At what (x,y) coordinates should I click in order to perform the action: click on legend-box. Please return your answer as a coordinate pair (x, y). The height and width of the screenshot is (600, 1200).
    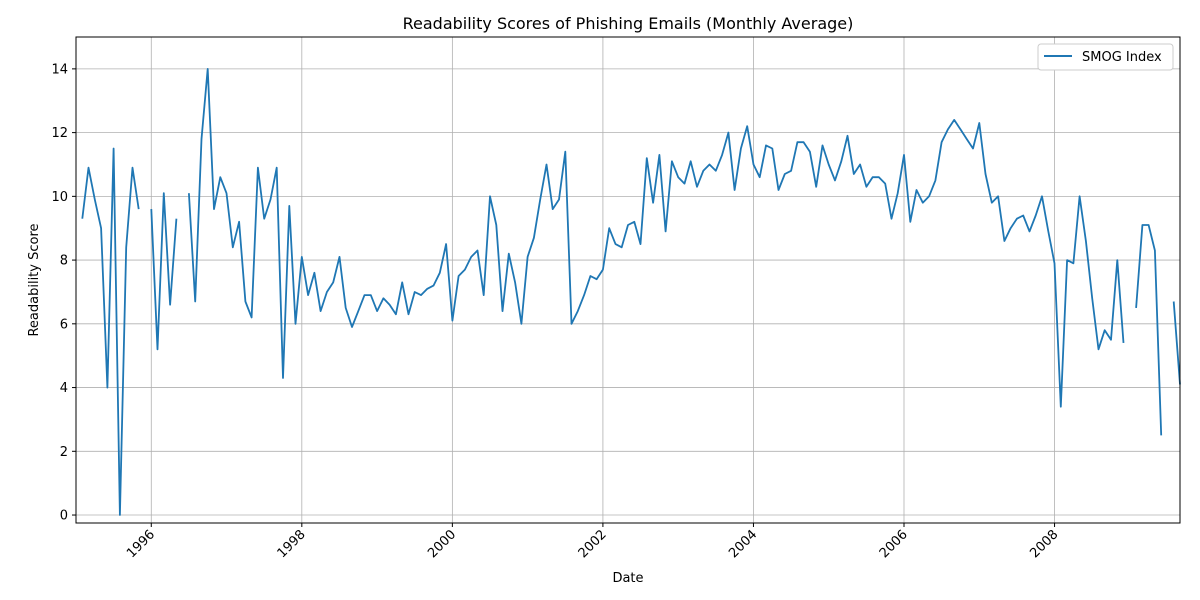
    Looking at the image, I should click on (1105, 57).